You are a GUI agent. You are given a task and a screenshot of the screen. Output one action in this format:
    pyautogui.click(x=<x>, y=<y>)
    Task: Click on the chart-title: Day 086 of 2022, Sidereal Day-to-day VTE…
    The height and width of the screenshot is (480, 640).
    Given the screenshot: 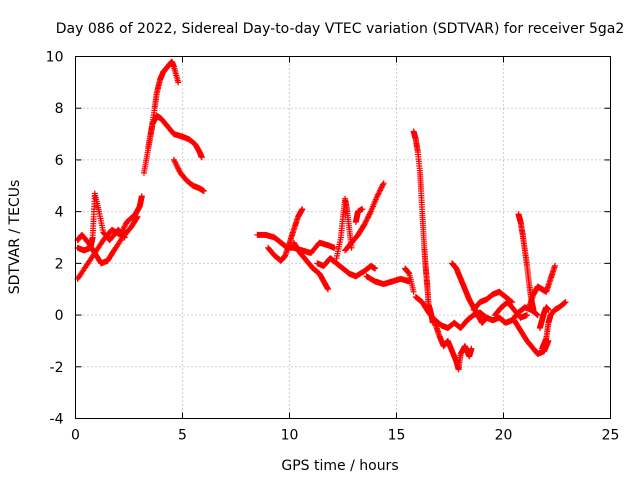 What is the action you would take?
    pyautogui.click(x=340, y=29)
    